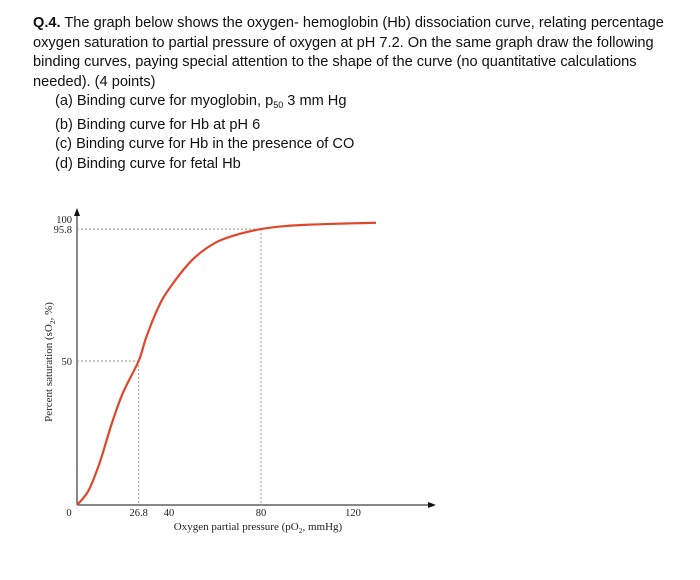  Describe the element at coordinates (68, 513) in the screenshot. I see `x-tick-label: 0` at that location.